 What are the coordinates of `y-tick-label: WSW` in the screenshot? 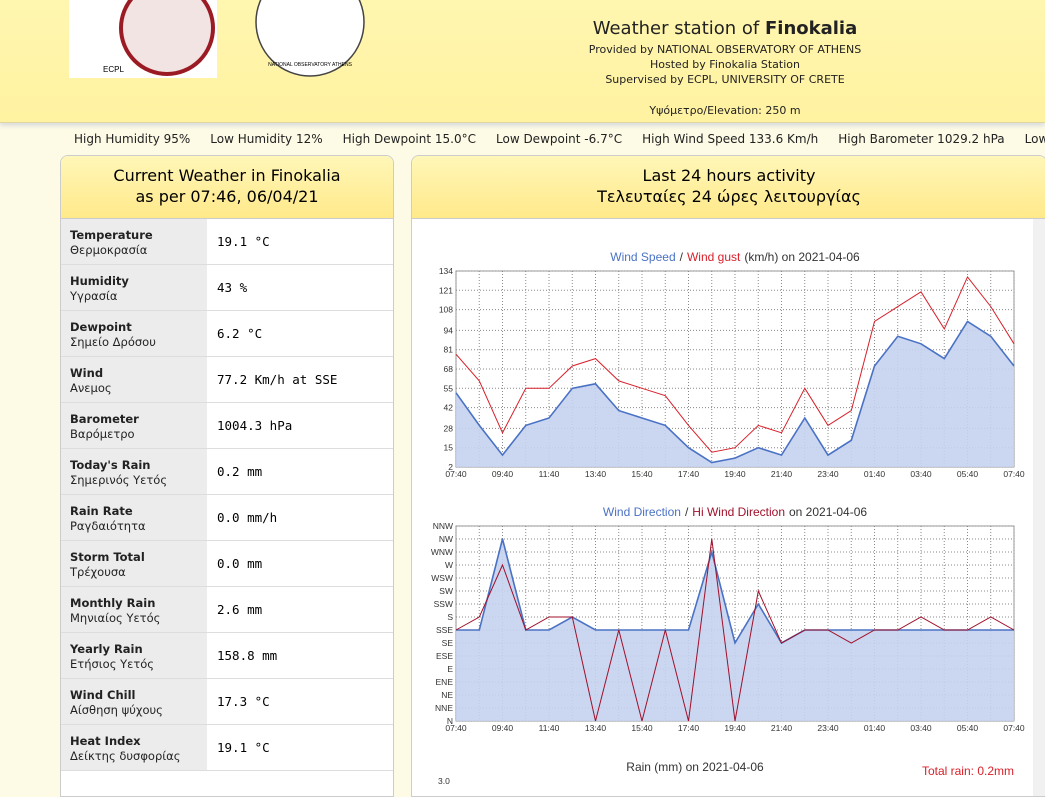 It's located at (442, 578).